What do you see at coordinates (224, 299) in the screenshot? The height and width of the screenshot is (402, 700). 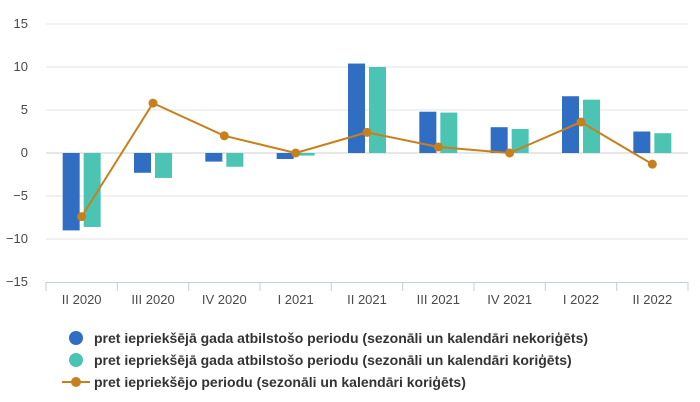 I see `x-tick-label: IV 2020` at bounding box center [224, 299].